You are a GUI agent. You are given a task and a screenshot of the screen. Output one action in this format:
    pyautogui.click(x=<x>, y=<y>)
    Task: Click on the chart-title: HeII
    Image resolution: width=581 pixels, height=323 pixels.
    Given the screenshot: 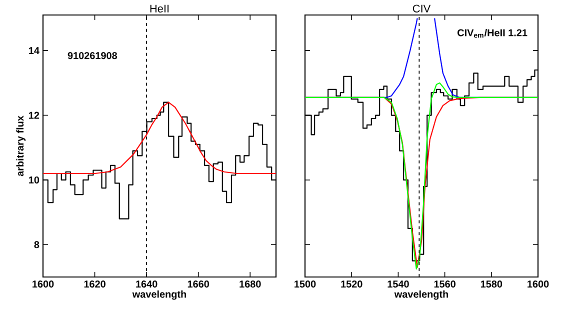 What is the action you would take?
    pyautogui.click(x=159, y=8)
    